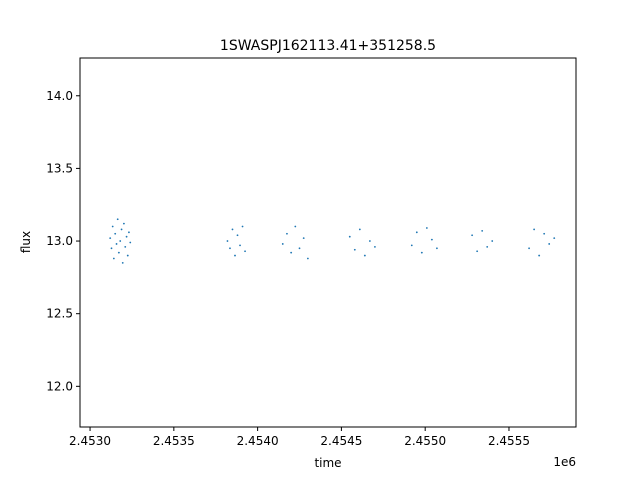 The image size is (640, 480). Describe the element at coordinates (59, 241) in the screenshot. I see `y-tick-label: 13.0` at that location.